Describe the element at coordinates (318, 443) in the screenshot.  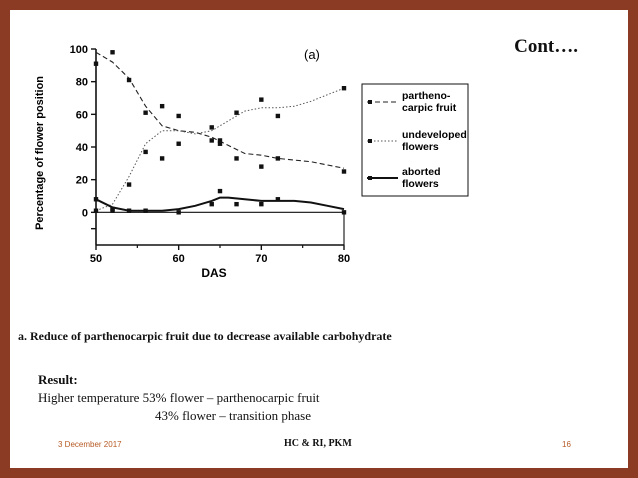
I see `footer-center: HC & RI, PKM` at that location.